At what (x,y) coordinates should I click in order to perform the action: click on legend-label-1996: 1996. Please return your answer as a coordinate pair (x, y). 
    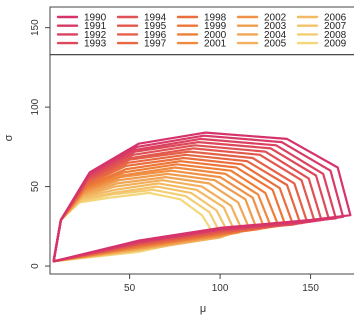
    Looking at the image, I should click on (155, 35).